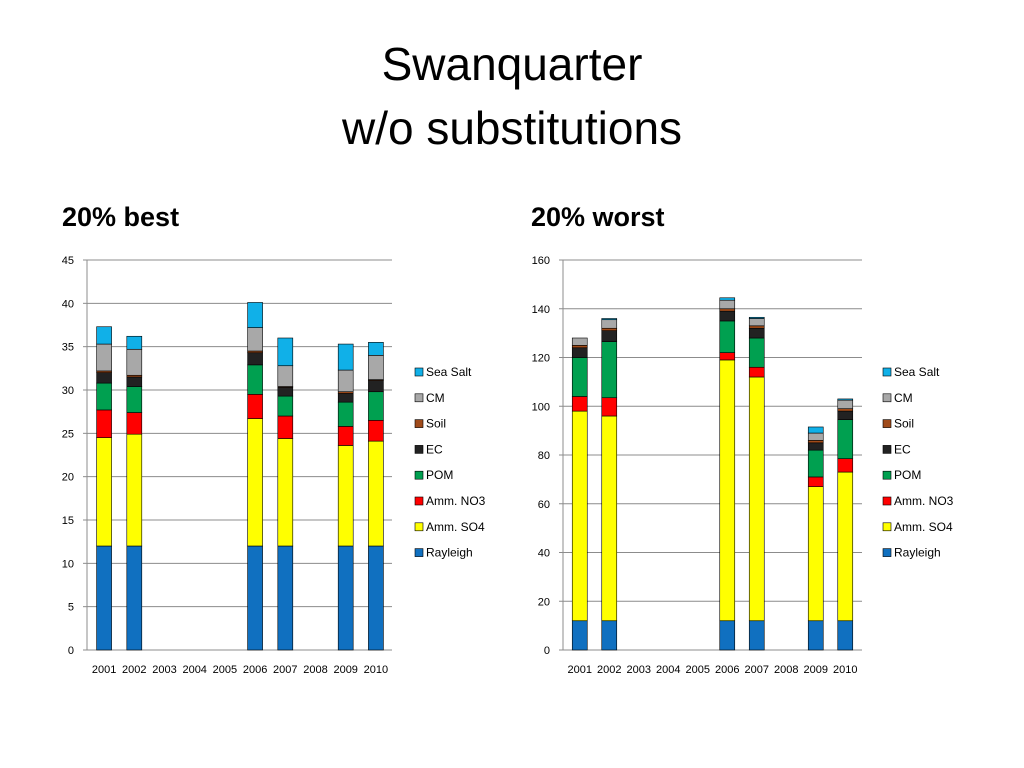 Image resolution: width=1024 pixels, height=768 pixels. What do you see at coordinates (887, 423) in the screenshot?
I see `legend-swatch-1-soil` at bounding box center [887, 423].